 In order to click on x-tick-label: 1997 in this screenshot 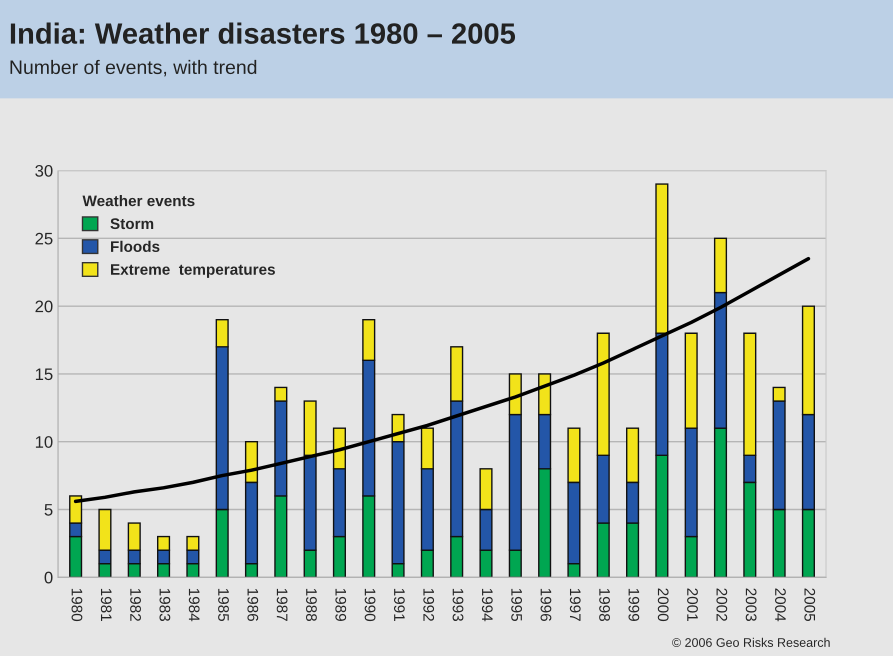, I will do `click(575, 604)`.